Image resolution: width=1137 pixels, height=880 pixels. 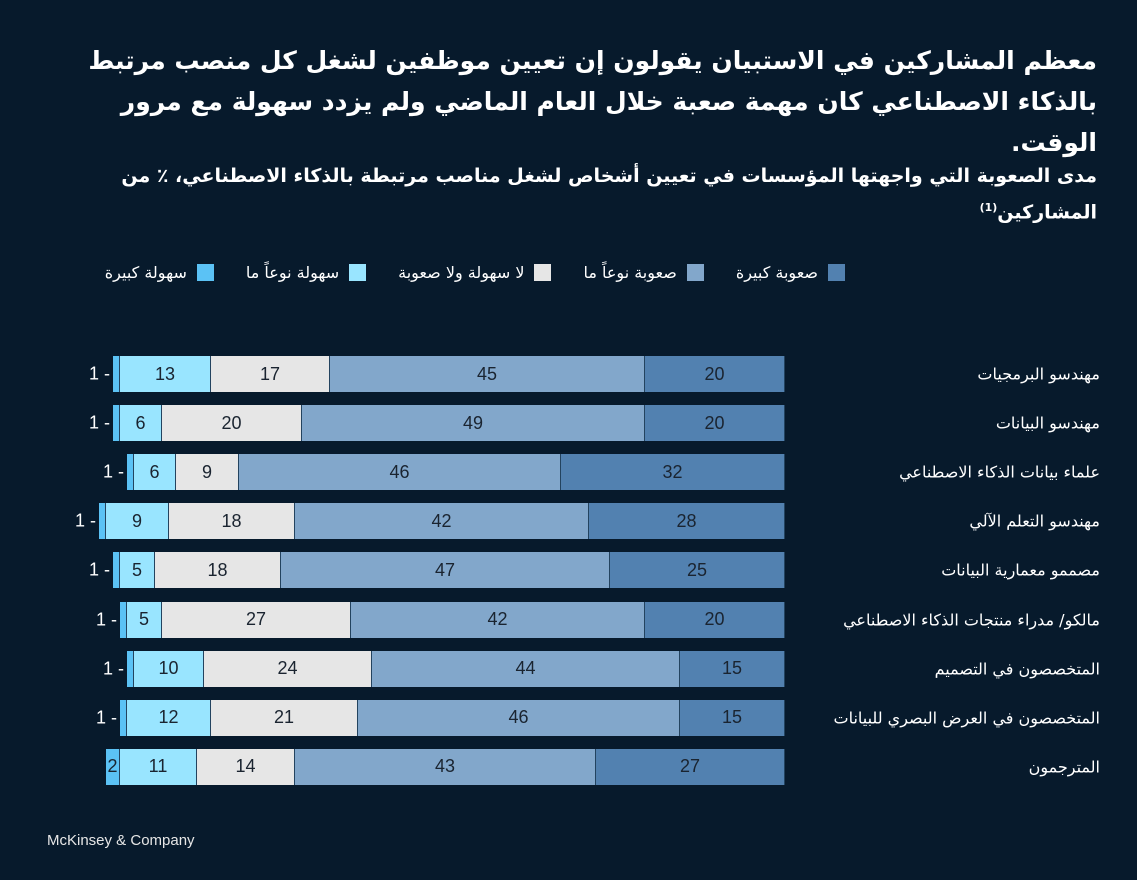 I want to click on bar-segment: 25, so click(x=697, y=570).